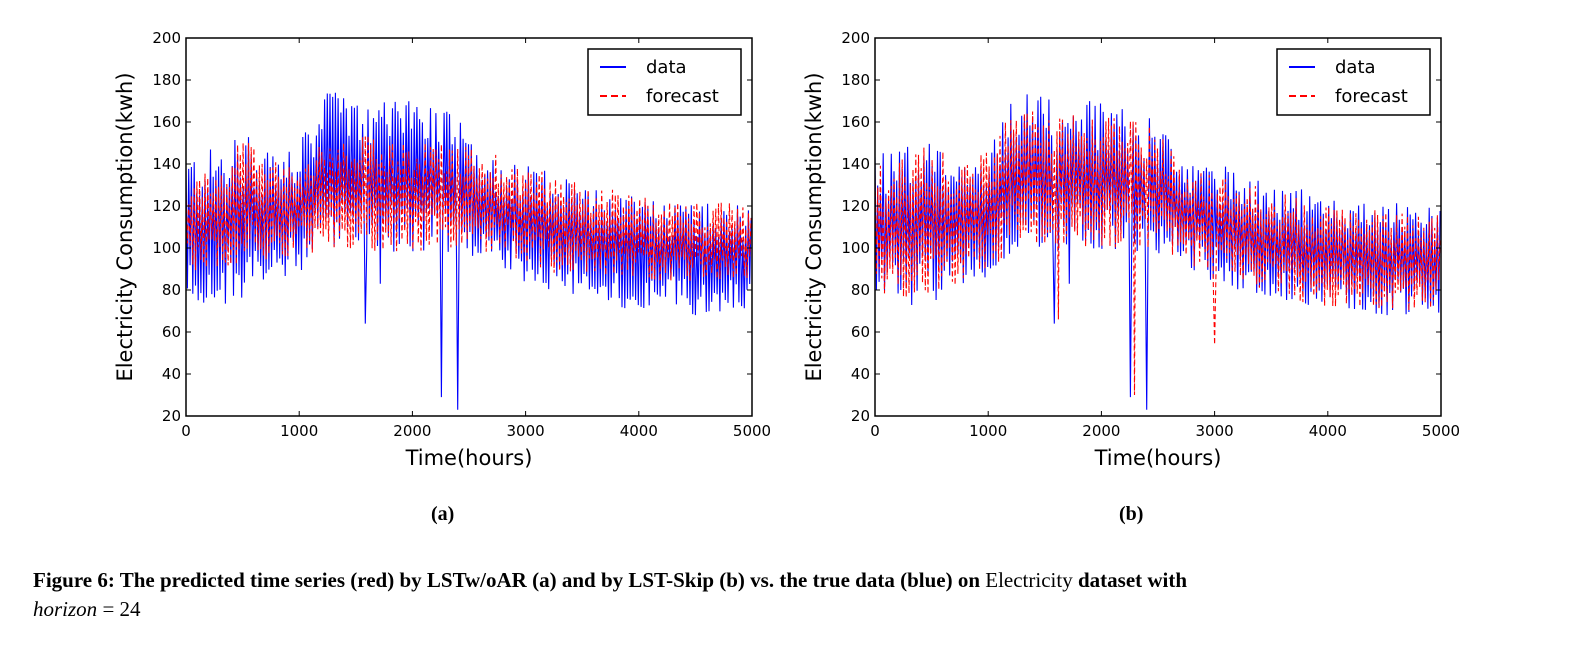  What do you see at coordinates (1131, 514) in the screenshot?
I see `subfigure-label-b: (b)` at bounding box center [1131, 514].